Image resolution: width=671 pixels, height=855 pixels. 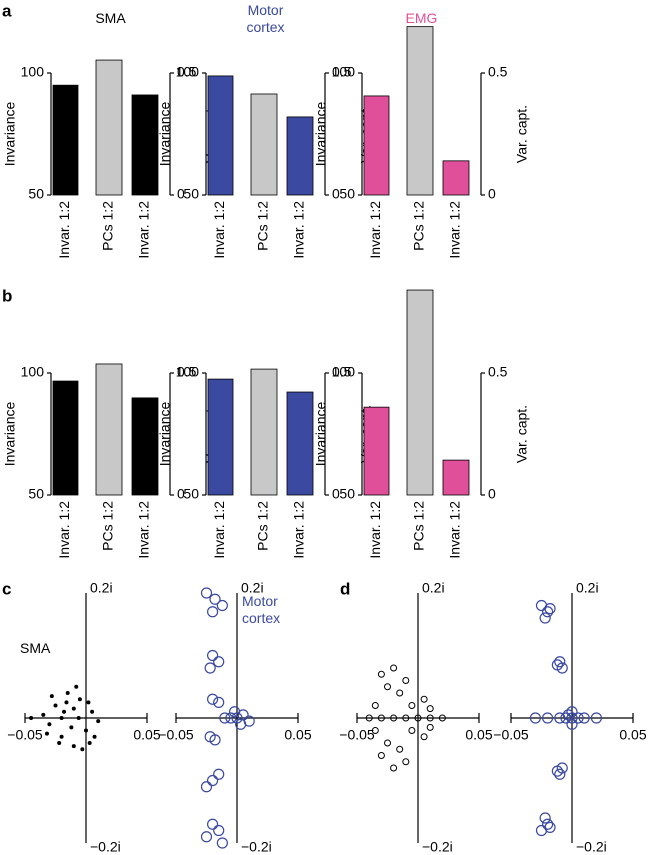 I want to click on panel-label: b, so click(x=7, y=295).